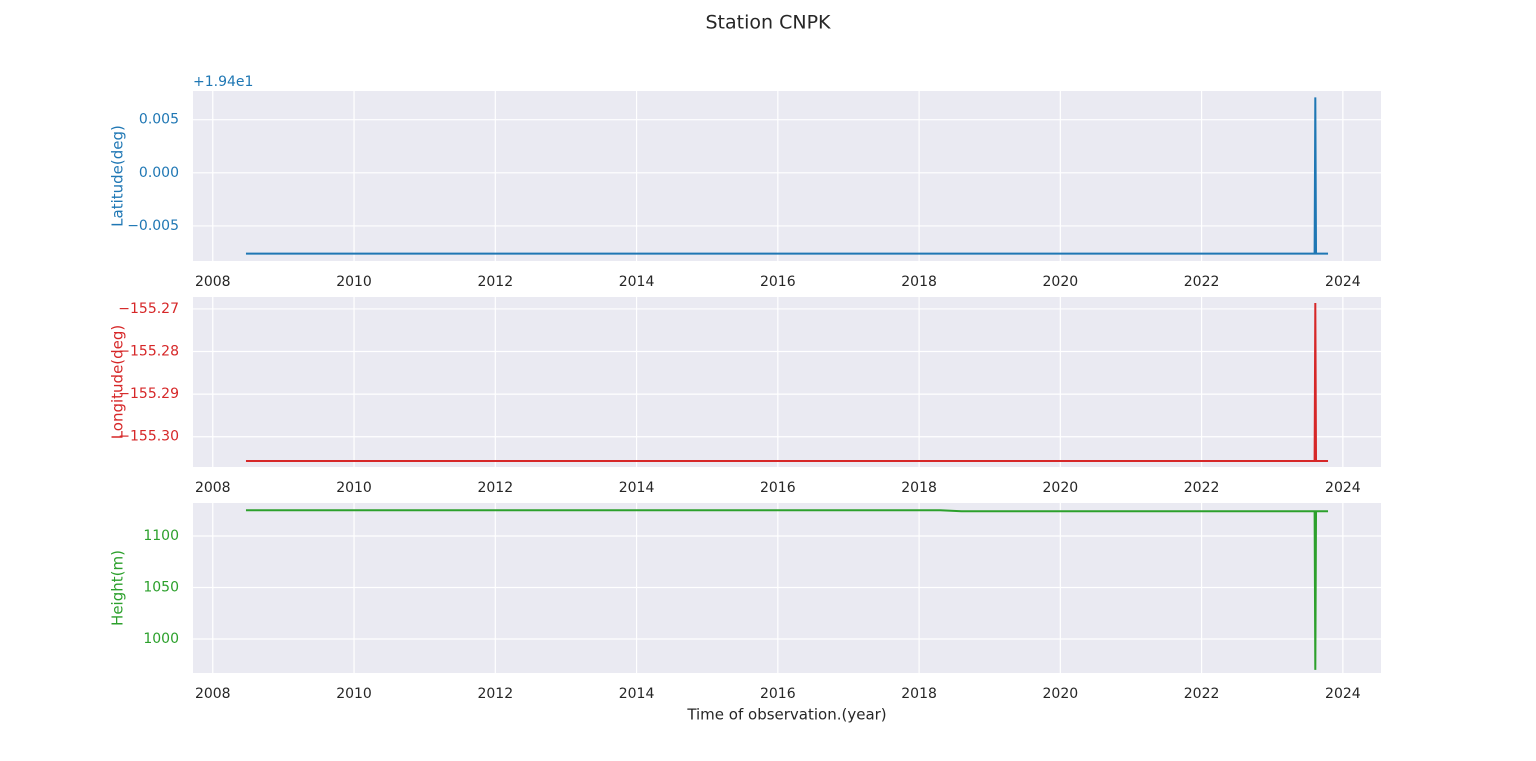 The width and height of the screenshot is (1536, 761). What do you see at coordinates (786, 715) in the screenshot?
I see `x-axis-label: Time of observation.(year)` at bounding box center [786, 715].